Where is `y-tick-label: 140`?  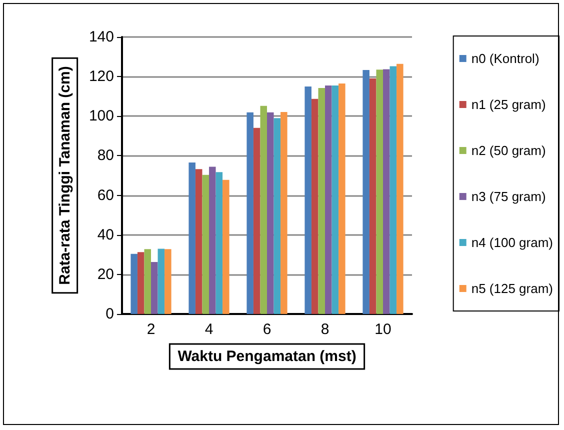
y-tick-label: 140 is located at coordinates (101, 37).